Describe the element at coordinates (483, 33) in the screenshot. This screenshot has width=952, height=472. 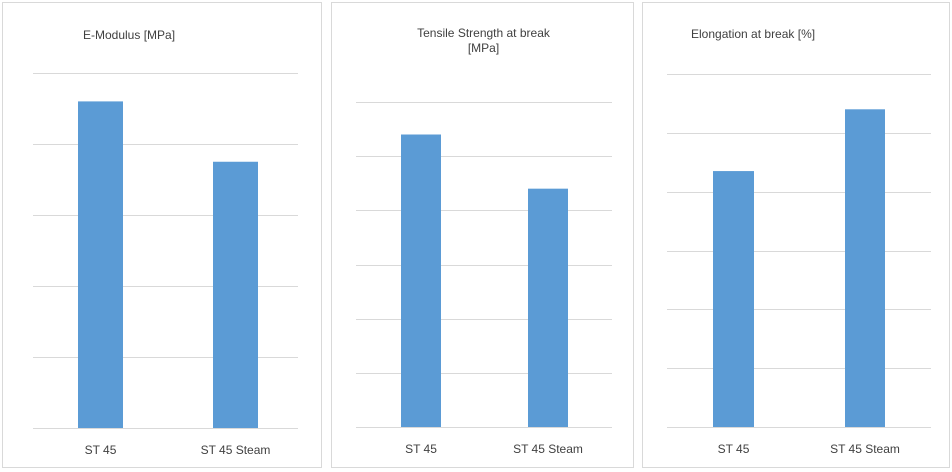
I see `chart-title-line-1: Tensile Strength at break` at that location.